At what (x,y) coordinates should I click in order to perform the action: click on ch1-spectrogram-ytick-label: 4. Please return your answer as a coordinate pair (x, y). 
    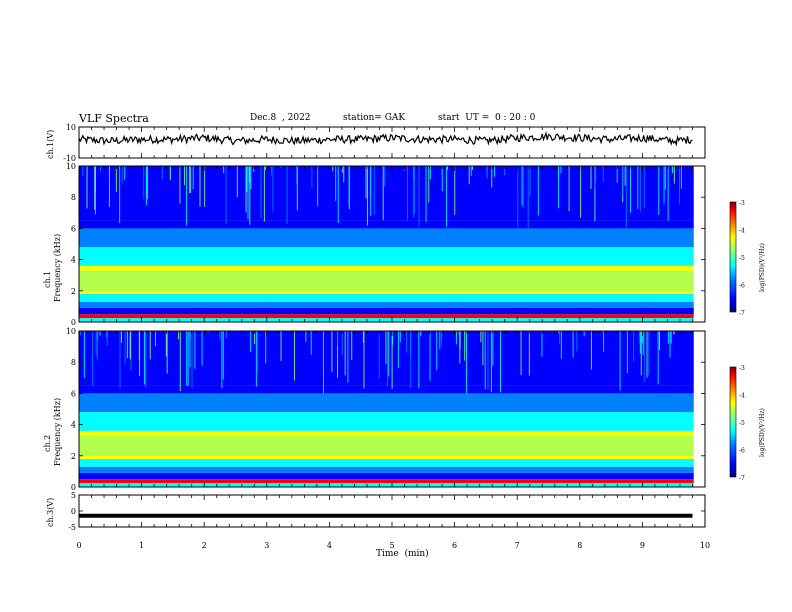
    Looking at the image, I should click on (73, 260).